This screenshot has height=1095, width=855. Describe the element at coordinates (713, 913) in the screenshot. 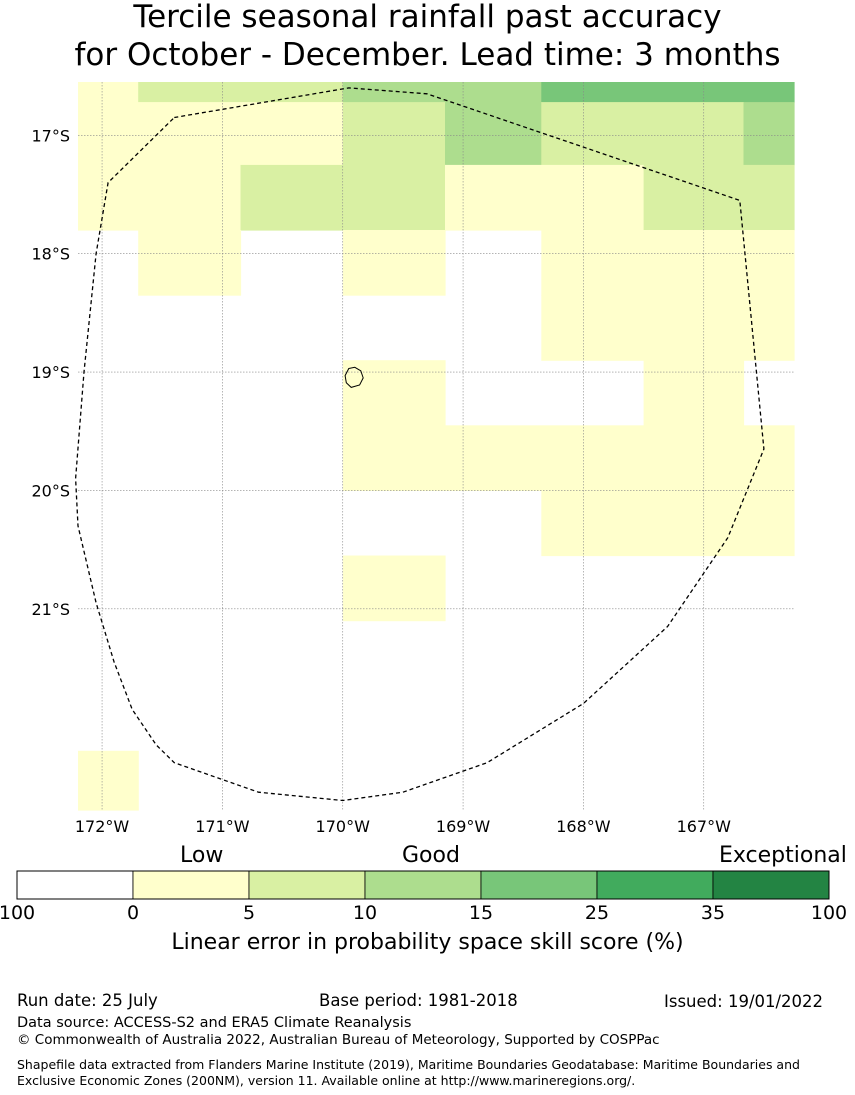

I see `colorbar-tick: 35` at that location.